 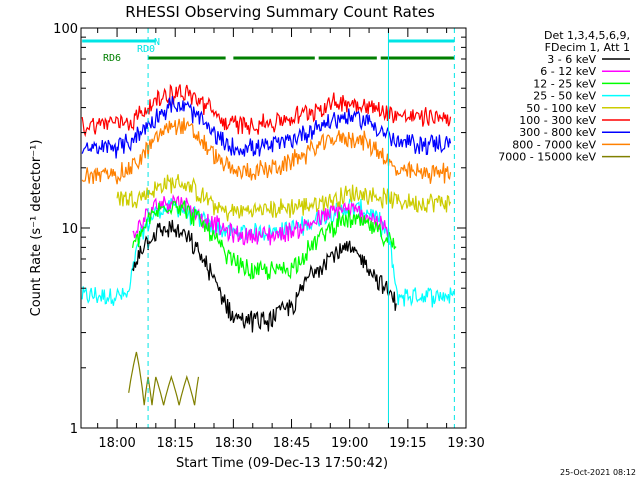 What do you see at coordinates (598, 472) in the screenshot?
I see `timestamp: 25-Oct-2021 08:12` at bounding box center [598, 472].